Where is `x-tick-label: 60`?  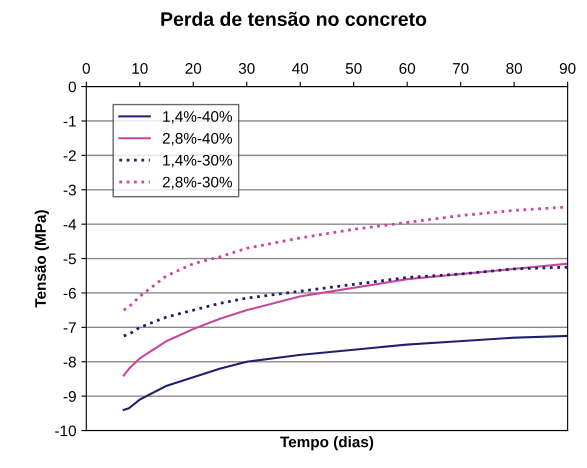
x-tick-label: 60 is located at coordinates (407, 68).